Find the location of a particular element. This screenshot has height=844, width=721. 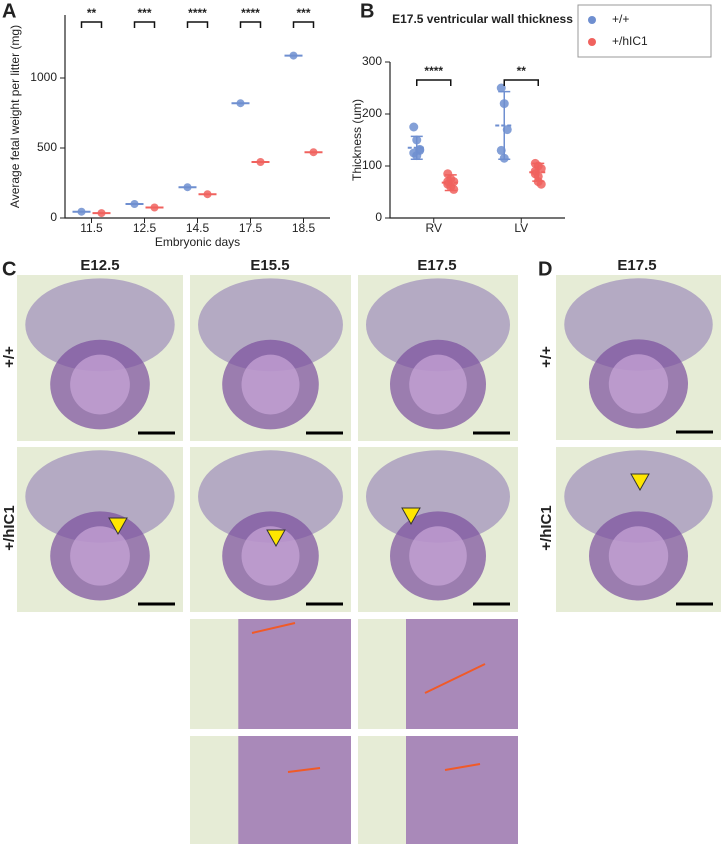

axis is located at coordinates (197, 117).